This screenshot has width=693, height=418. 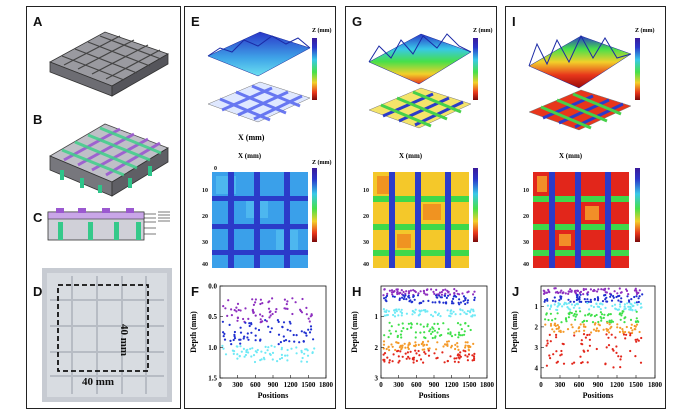 I want to click on surface-column-e: X (mm) Z (mm) 0 10 20 30 40, so click(x=261, y=142).